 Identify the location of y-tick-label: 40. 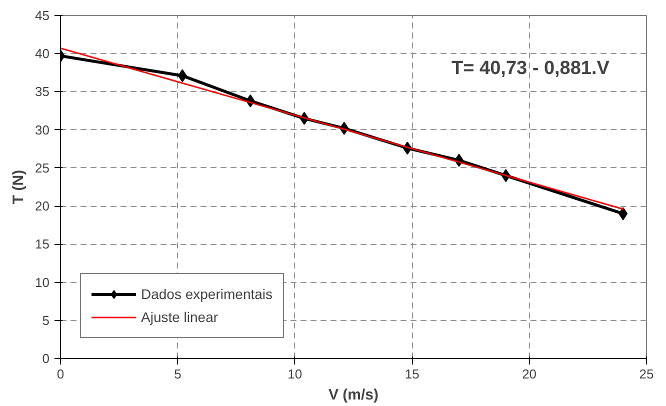
(42, 54).